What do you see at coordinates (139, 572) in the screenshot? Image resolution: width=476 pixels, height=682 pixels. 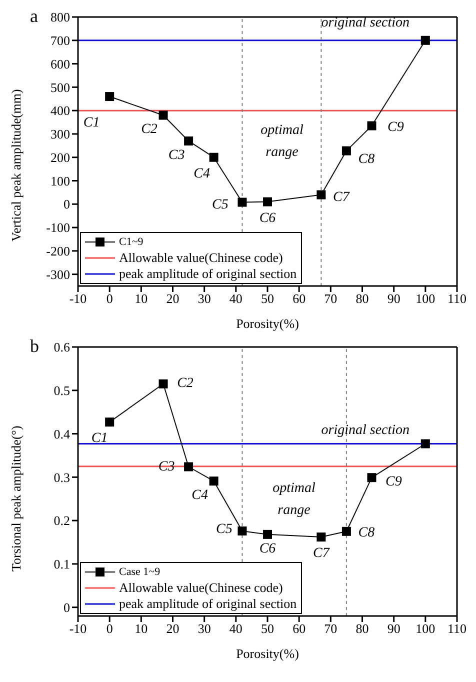 I see `legend-label: Case 1~9` at bounding box center [139, 572].